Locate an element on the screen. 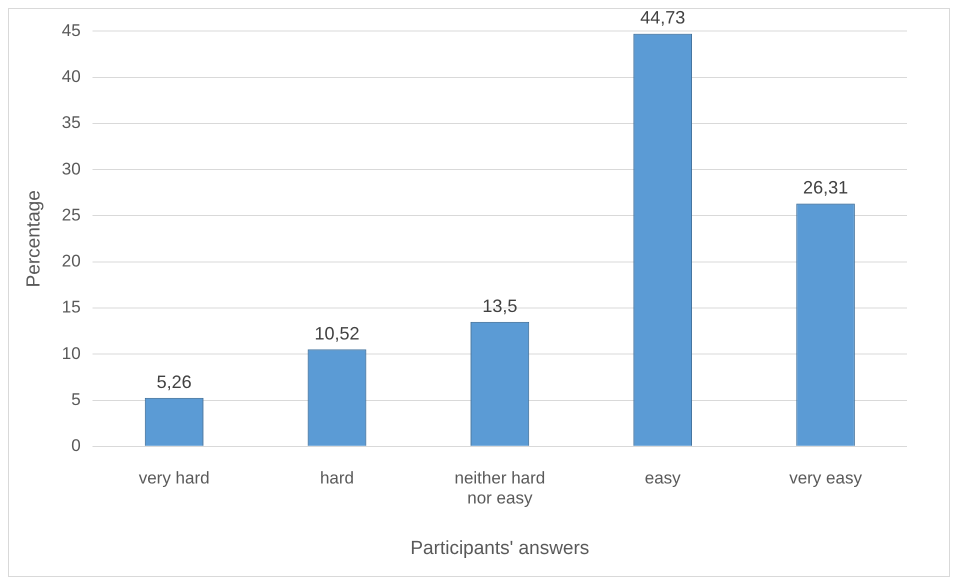 This screenshot has height=585, width=958. y-tick-label: 15 is located at coordinates (71, 307).